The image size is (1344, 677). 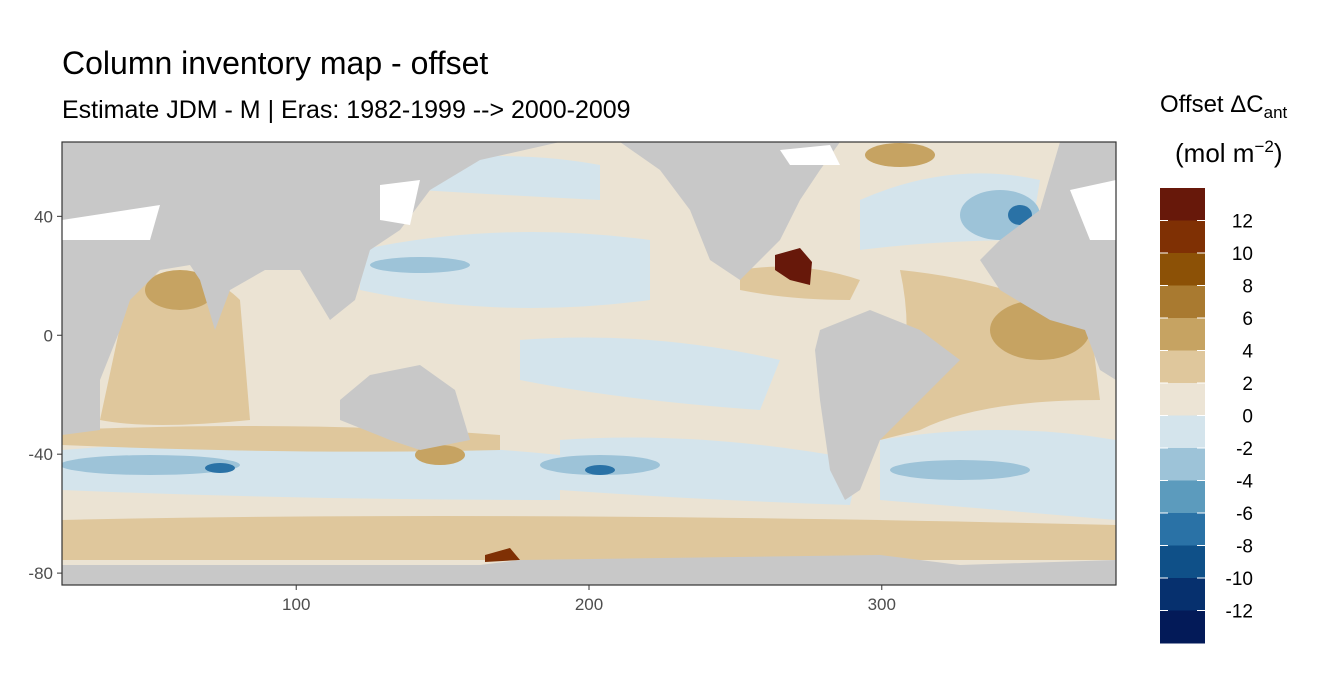 I want to click on legend-unit-end: ), so click(x=1278, y=153).